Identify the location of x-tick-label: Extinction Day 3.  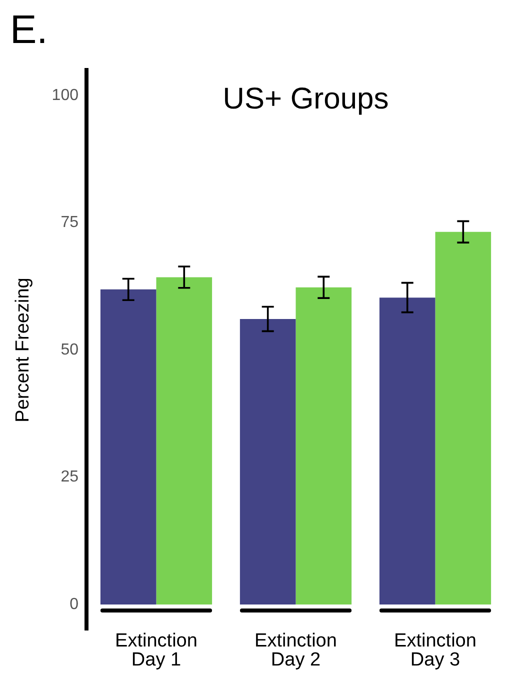
(435, 650).